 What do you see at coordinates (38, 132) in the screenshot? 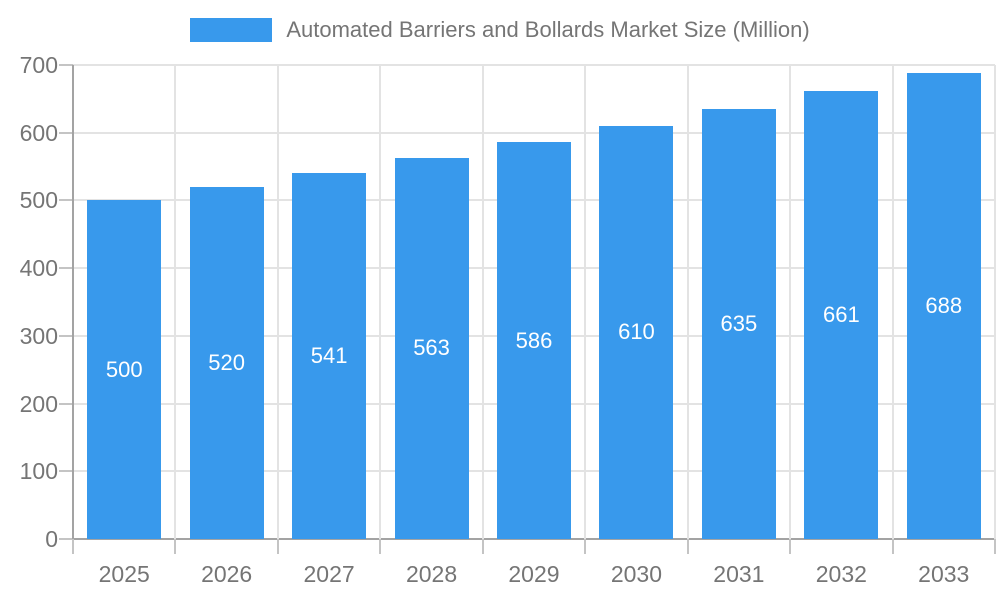
I see `y-axis-label: 600` at bounding box center [38, 132].